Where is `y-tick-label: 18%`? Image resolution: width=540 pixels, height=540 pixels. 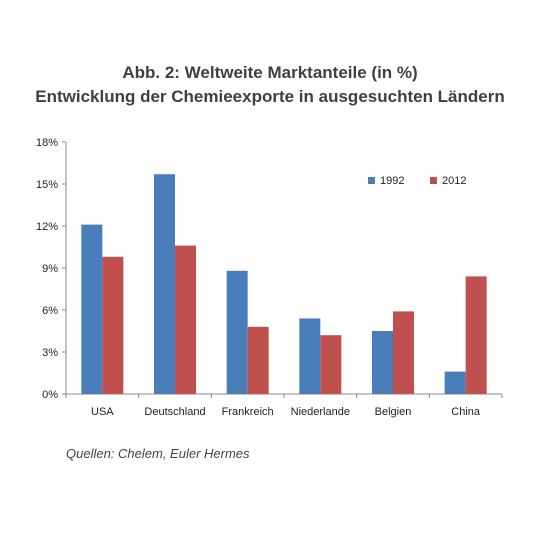 y-tick-label: 18% is located at coordinates (47, 143).